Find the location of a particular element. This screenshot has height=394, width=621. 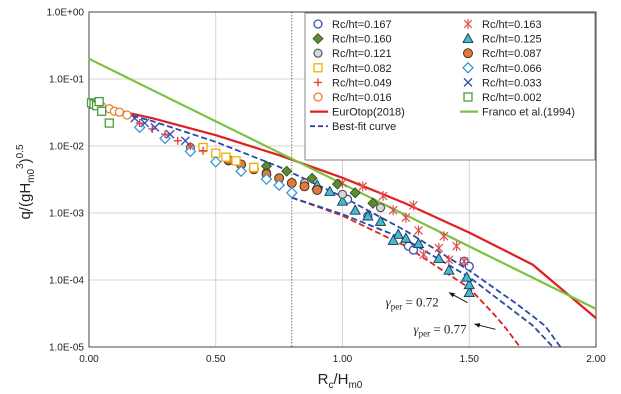

x-tick-label: 1.50 is located at coordinates (470, 359).